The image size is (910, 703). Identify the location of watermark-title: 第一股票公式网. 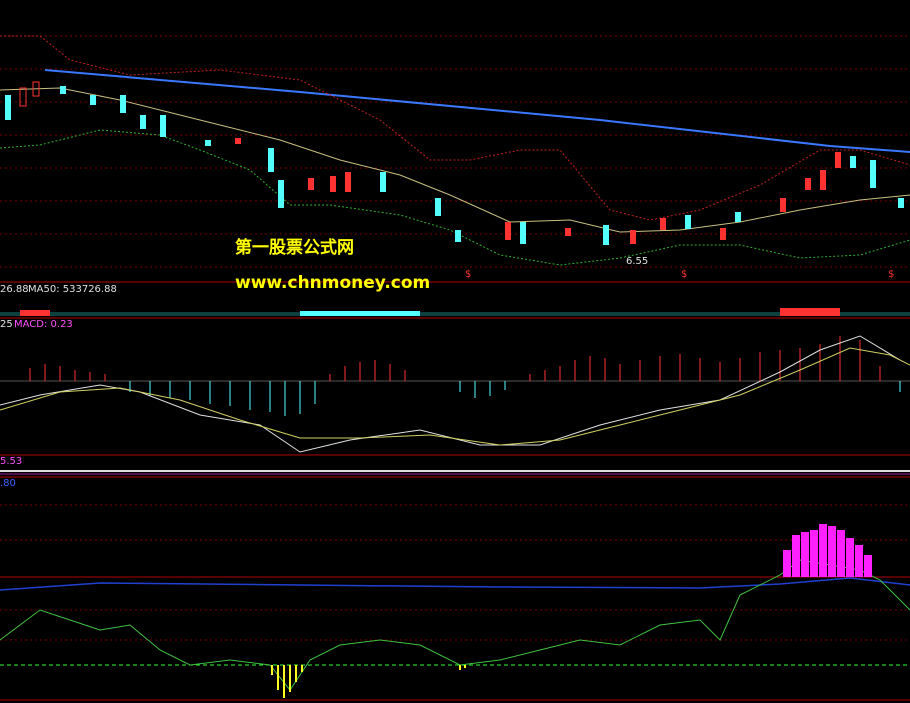
(294, 247).